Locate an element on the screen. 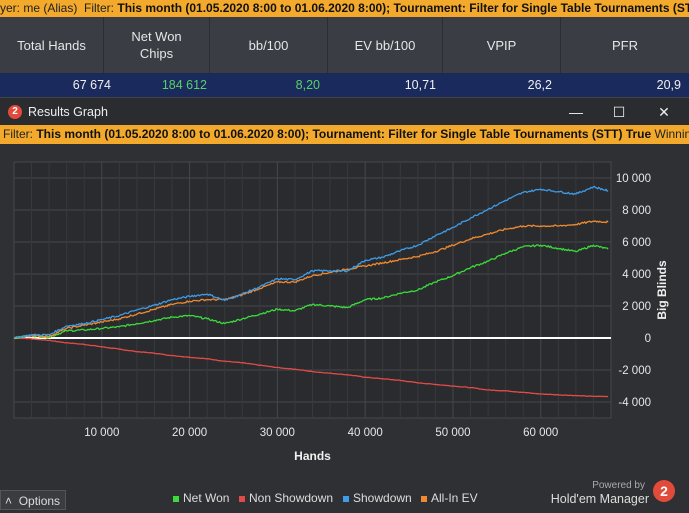 The image size is (689, 513). y-tick-label: -4 000 is located at coordinates (634, 403).